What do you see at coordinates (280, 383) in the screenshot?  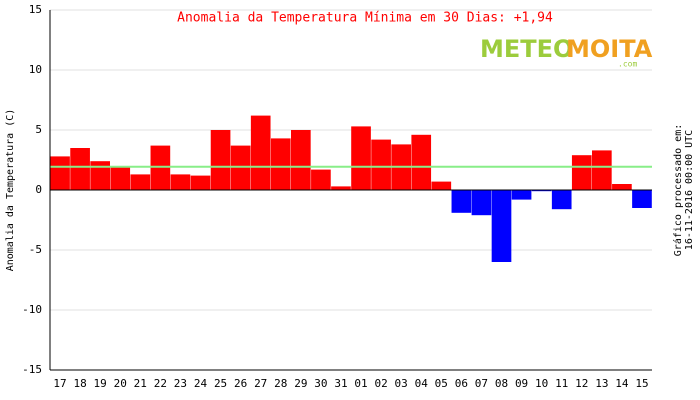 I see `x-tick-label: 28` at bounding box center [280, 383].